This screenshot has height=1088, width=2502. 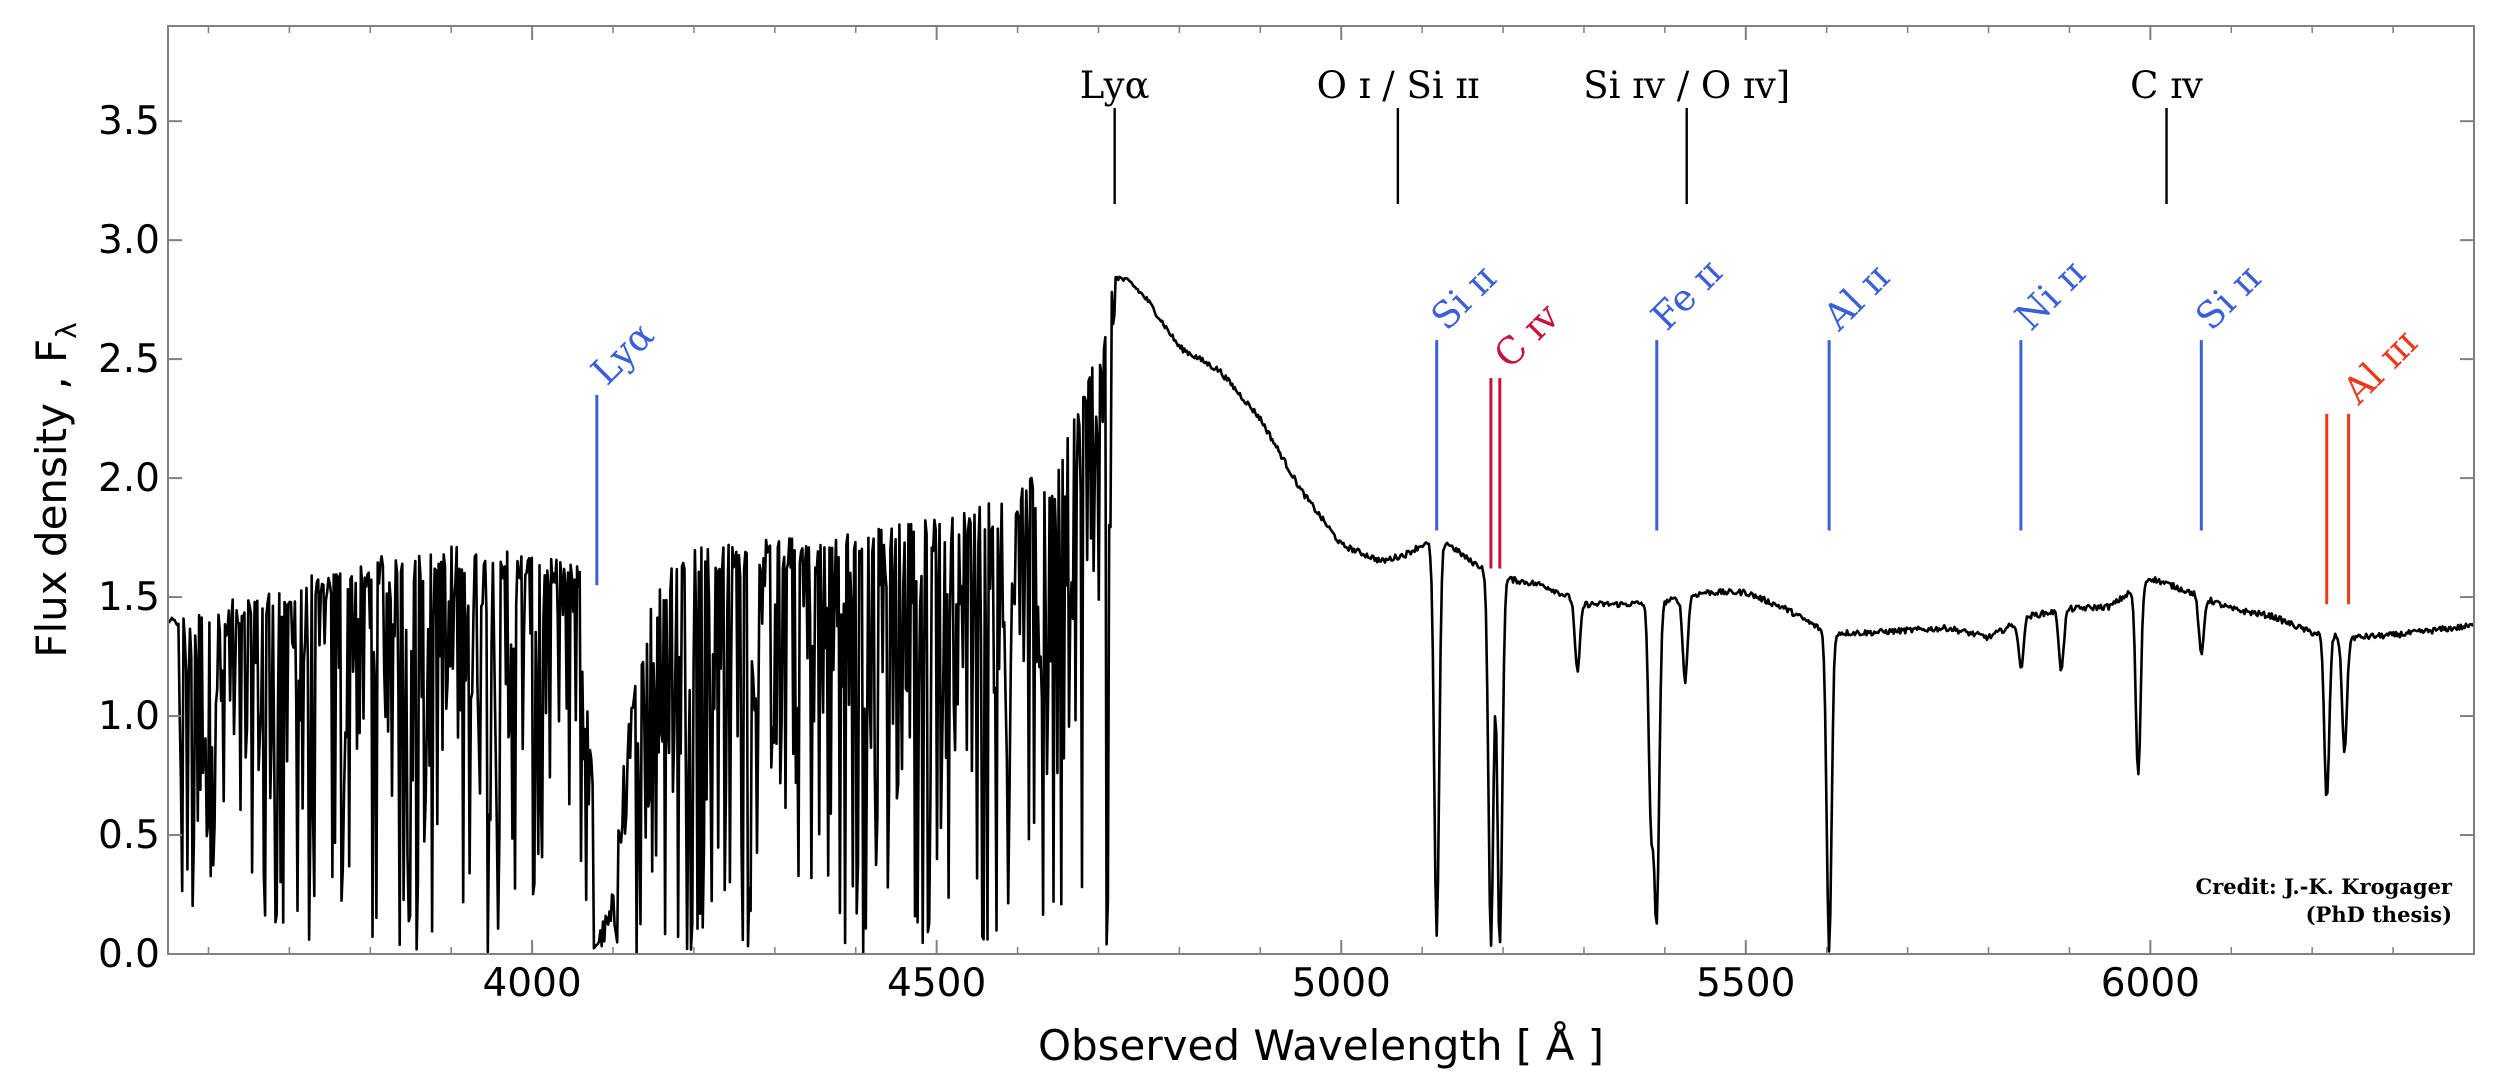 What do you see at coordinates (1115, 85) in the screenshot?
I see `emission-label-0: Lyα` at bounding box center [1115, 85].